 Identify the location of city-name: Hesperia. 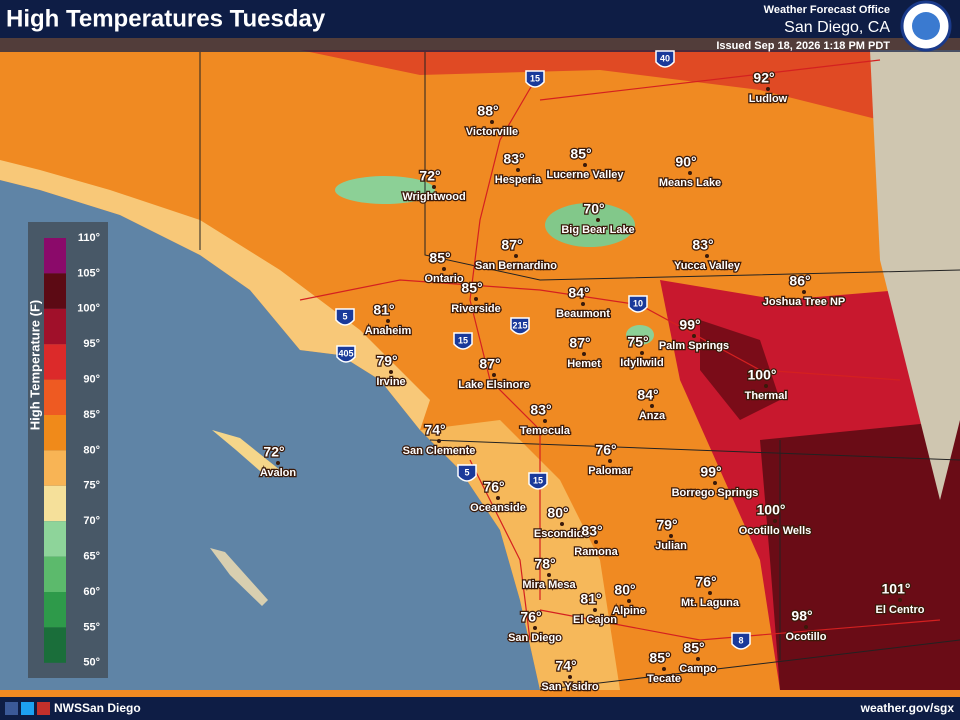
(518, 180).